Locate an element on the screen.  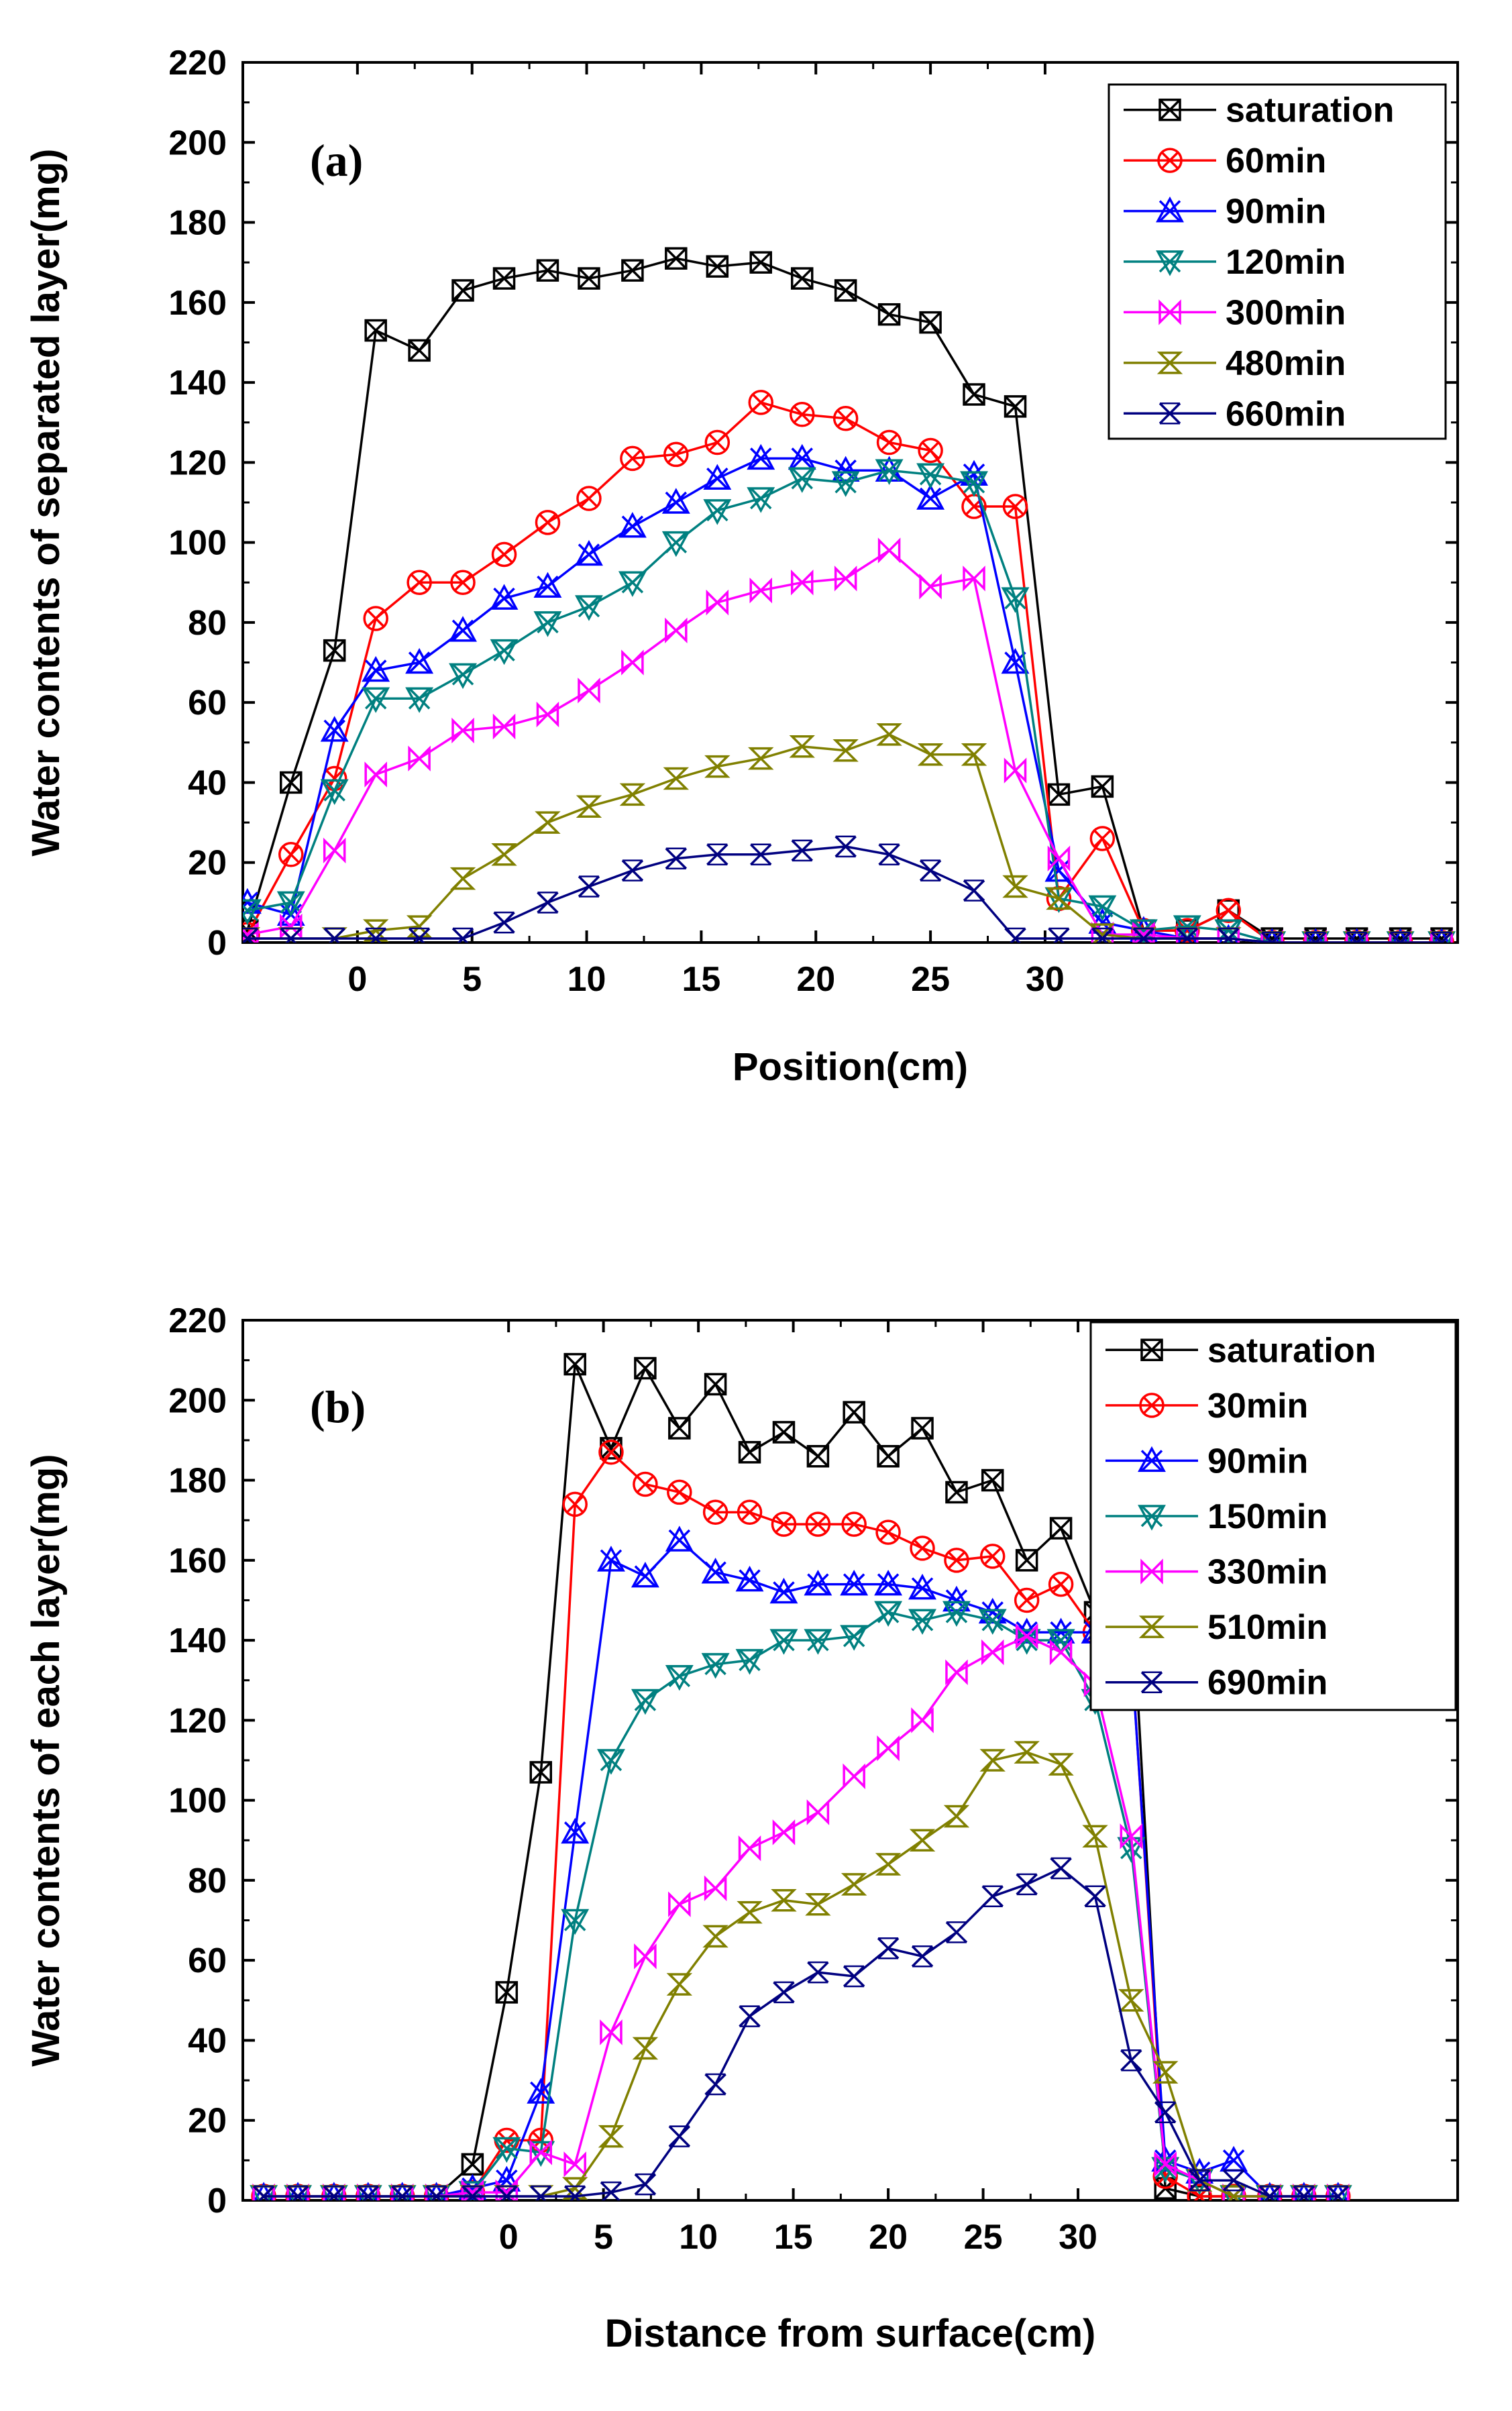
panel-a-x-tick-label: 30 is located at coordinates (1045, 979).